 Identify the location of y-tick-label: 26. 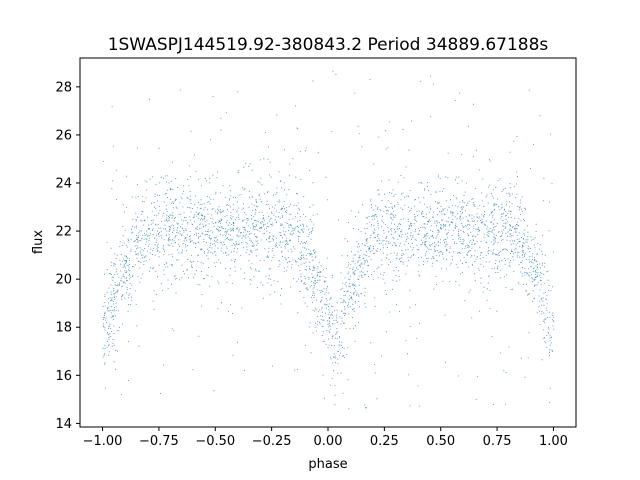
(63, 135).